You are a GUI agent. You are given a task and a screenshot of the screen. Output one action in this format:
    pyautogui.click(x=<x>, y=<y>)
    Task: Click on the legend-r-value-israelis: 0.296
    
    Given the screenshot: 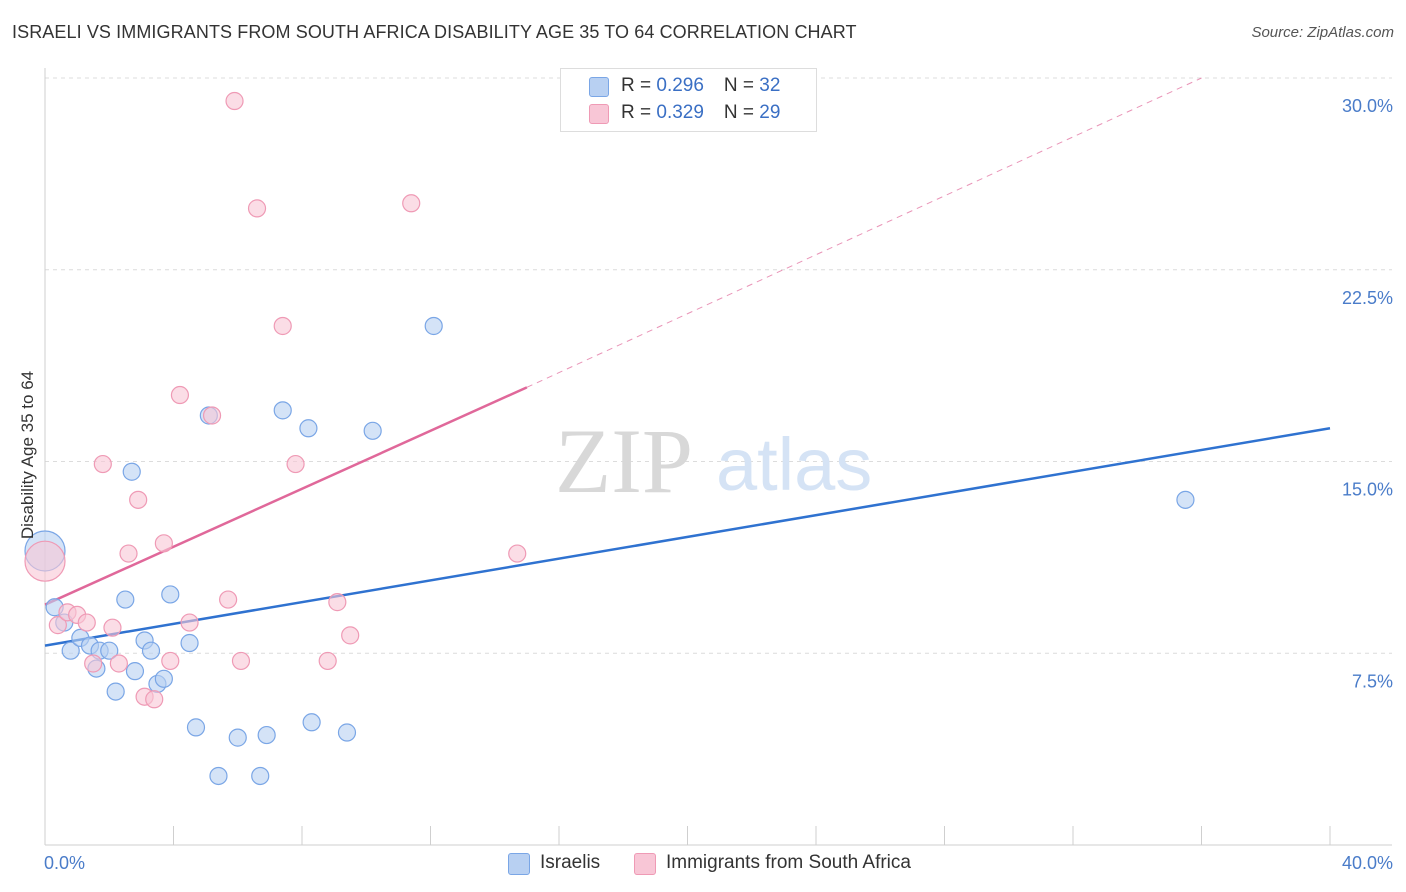 What is the action you would take?
    pyautogui.click(x=680, y=85)
    